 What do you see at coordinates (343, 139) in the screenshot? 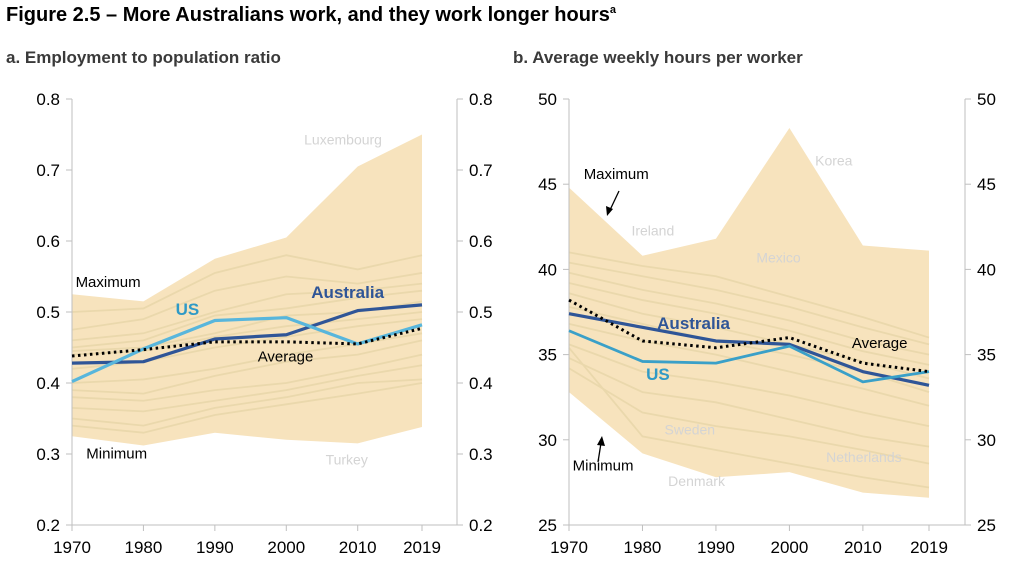
I see `panel-a-annotation-luxembourg: Luxembourg` at bounding box center [343, 139].